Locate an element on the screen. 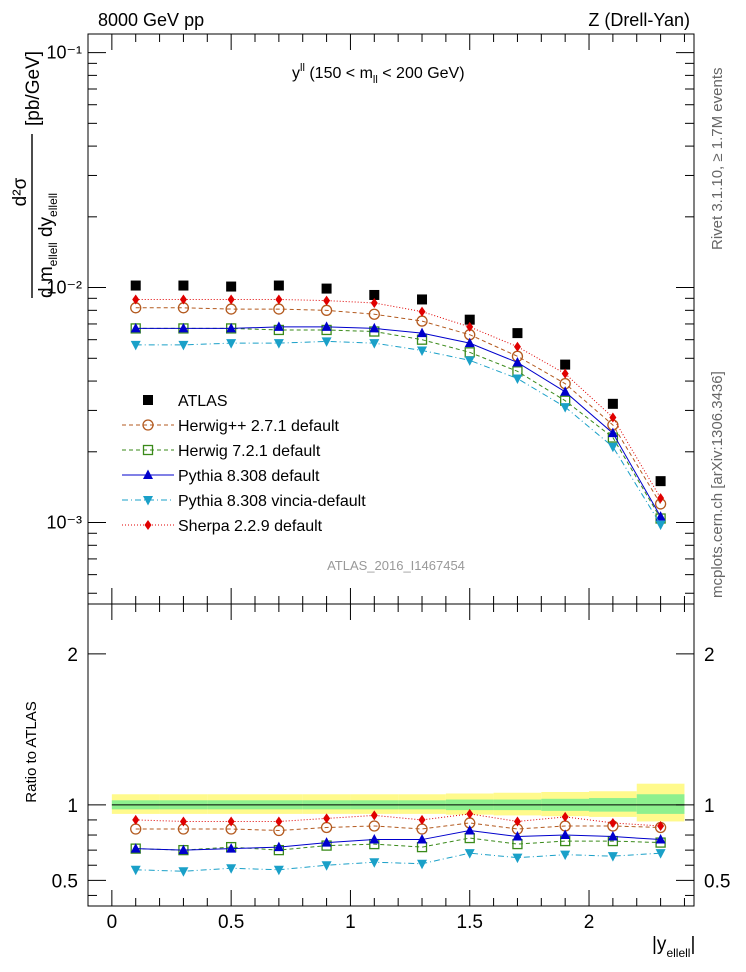 The width and height of the screenshot is (746, 972). ylabel-numerator: d²σ is located at coordinates (20, 191).